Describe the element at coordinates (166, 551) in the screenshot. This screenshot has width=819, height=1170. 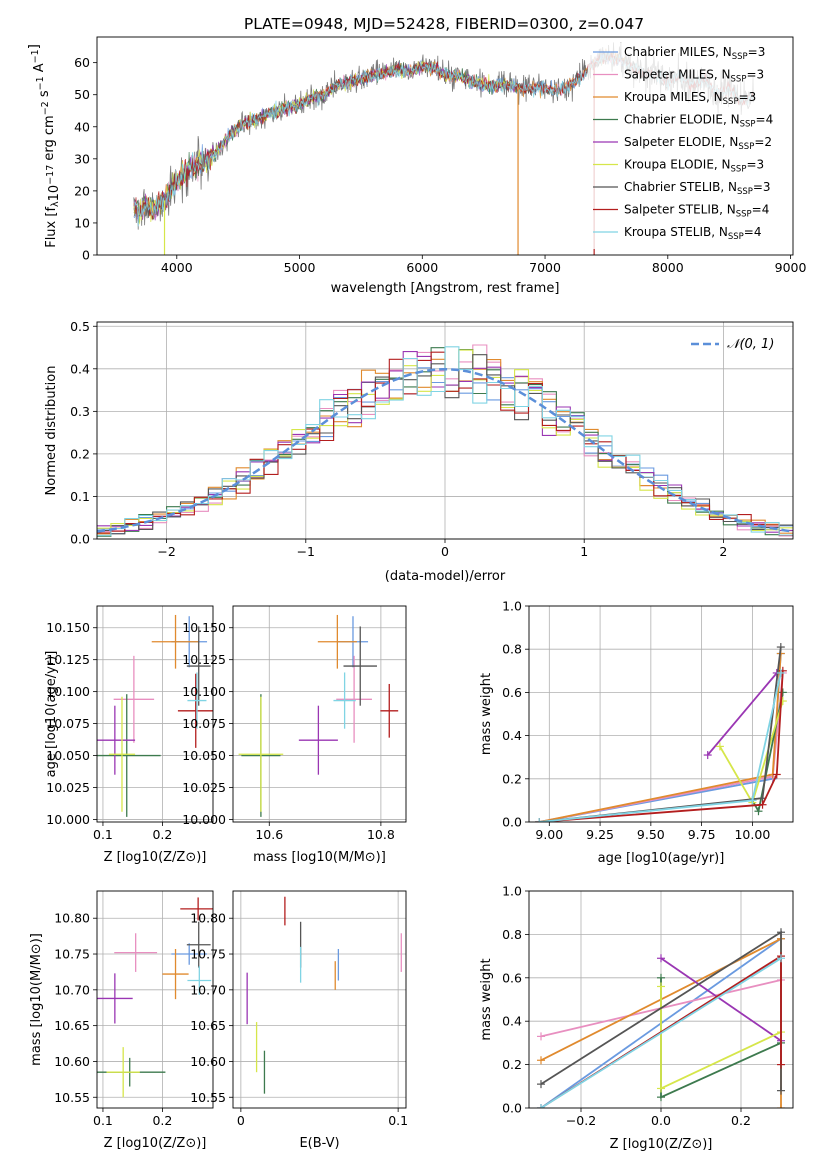
I see `x-tick-label: −2` at that location.